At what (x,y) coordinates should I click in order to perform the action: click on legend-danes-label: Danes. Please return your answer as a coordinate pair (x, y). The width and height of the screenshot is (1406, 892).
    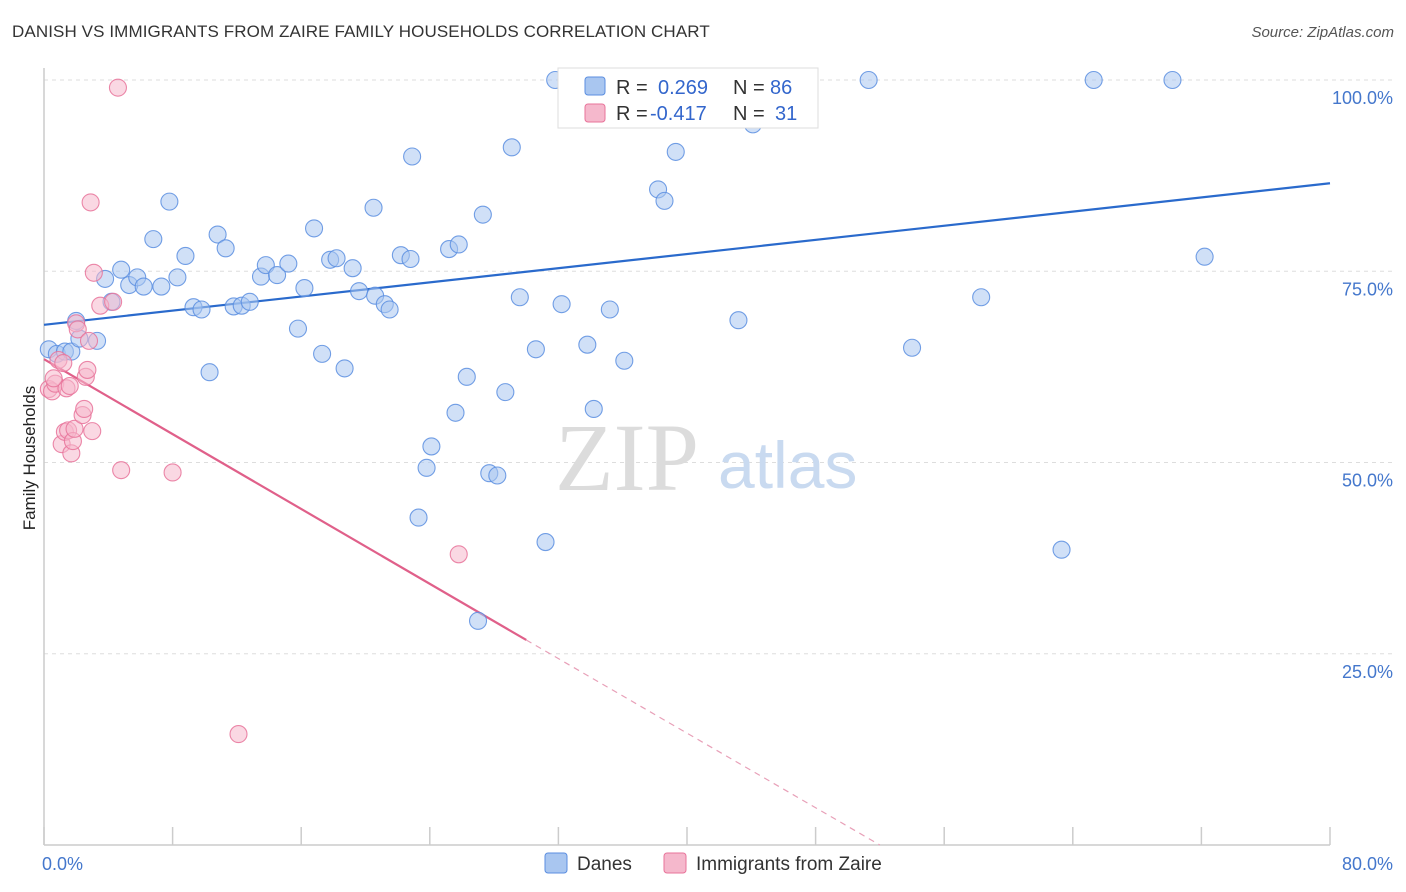
    Looking at the image, I should click on (604, 864).